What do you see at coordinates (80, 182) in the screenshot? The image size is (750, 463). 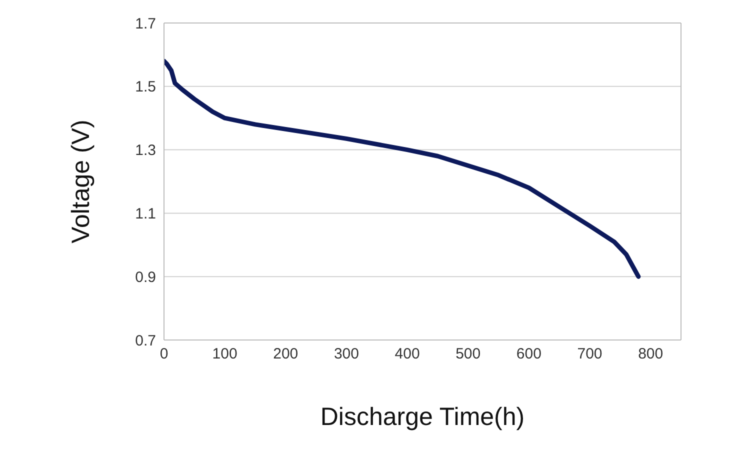 I see `y-axis-title: Voltage (V)` at bounding box center [80, 182].